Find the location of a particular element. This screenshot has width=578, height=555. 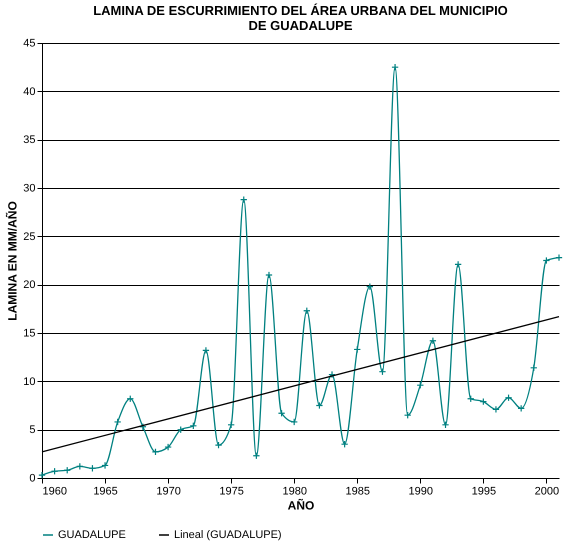

x-tick-label: 1975 is located at coordinates (231, 492).